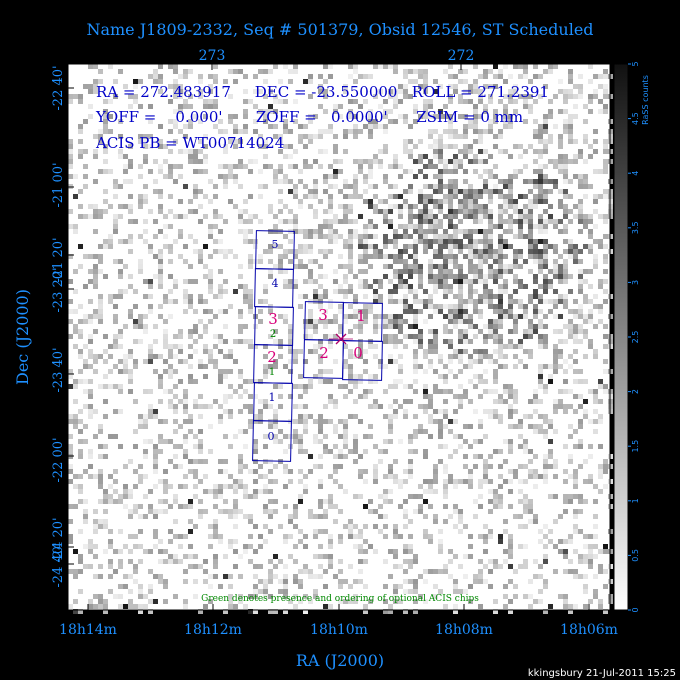  Describe the element at coordinates (324, 353) in the screenshot. I see `chip-label-i2: 2` at that location.